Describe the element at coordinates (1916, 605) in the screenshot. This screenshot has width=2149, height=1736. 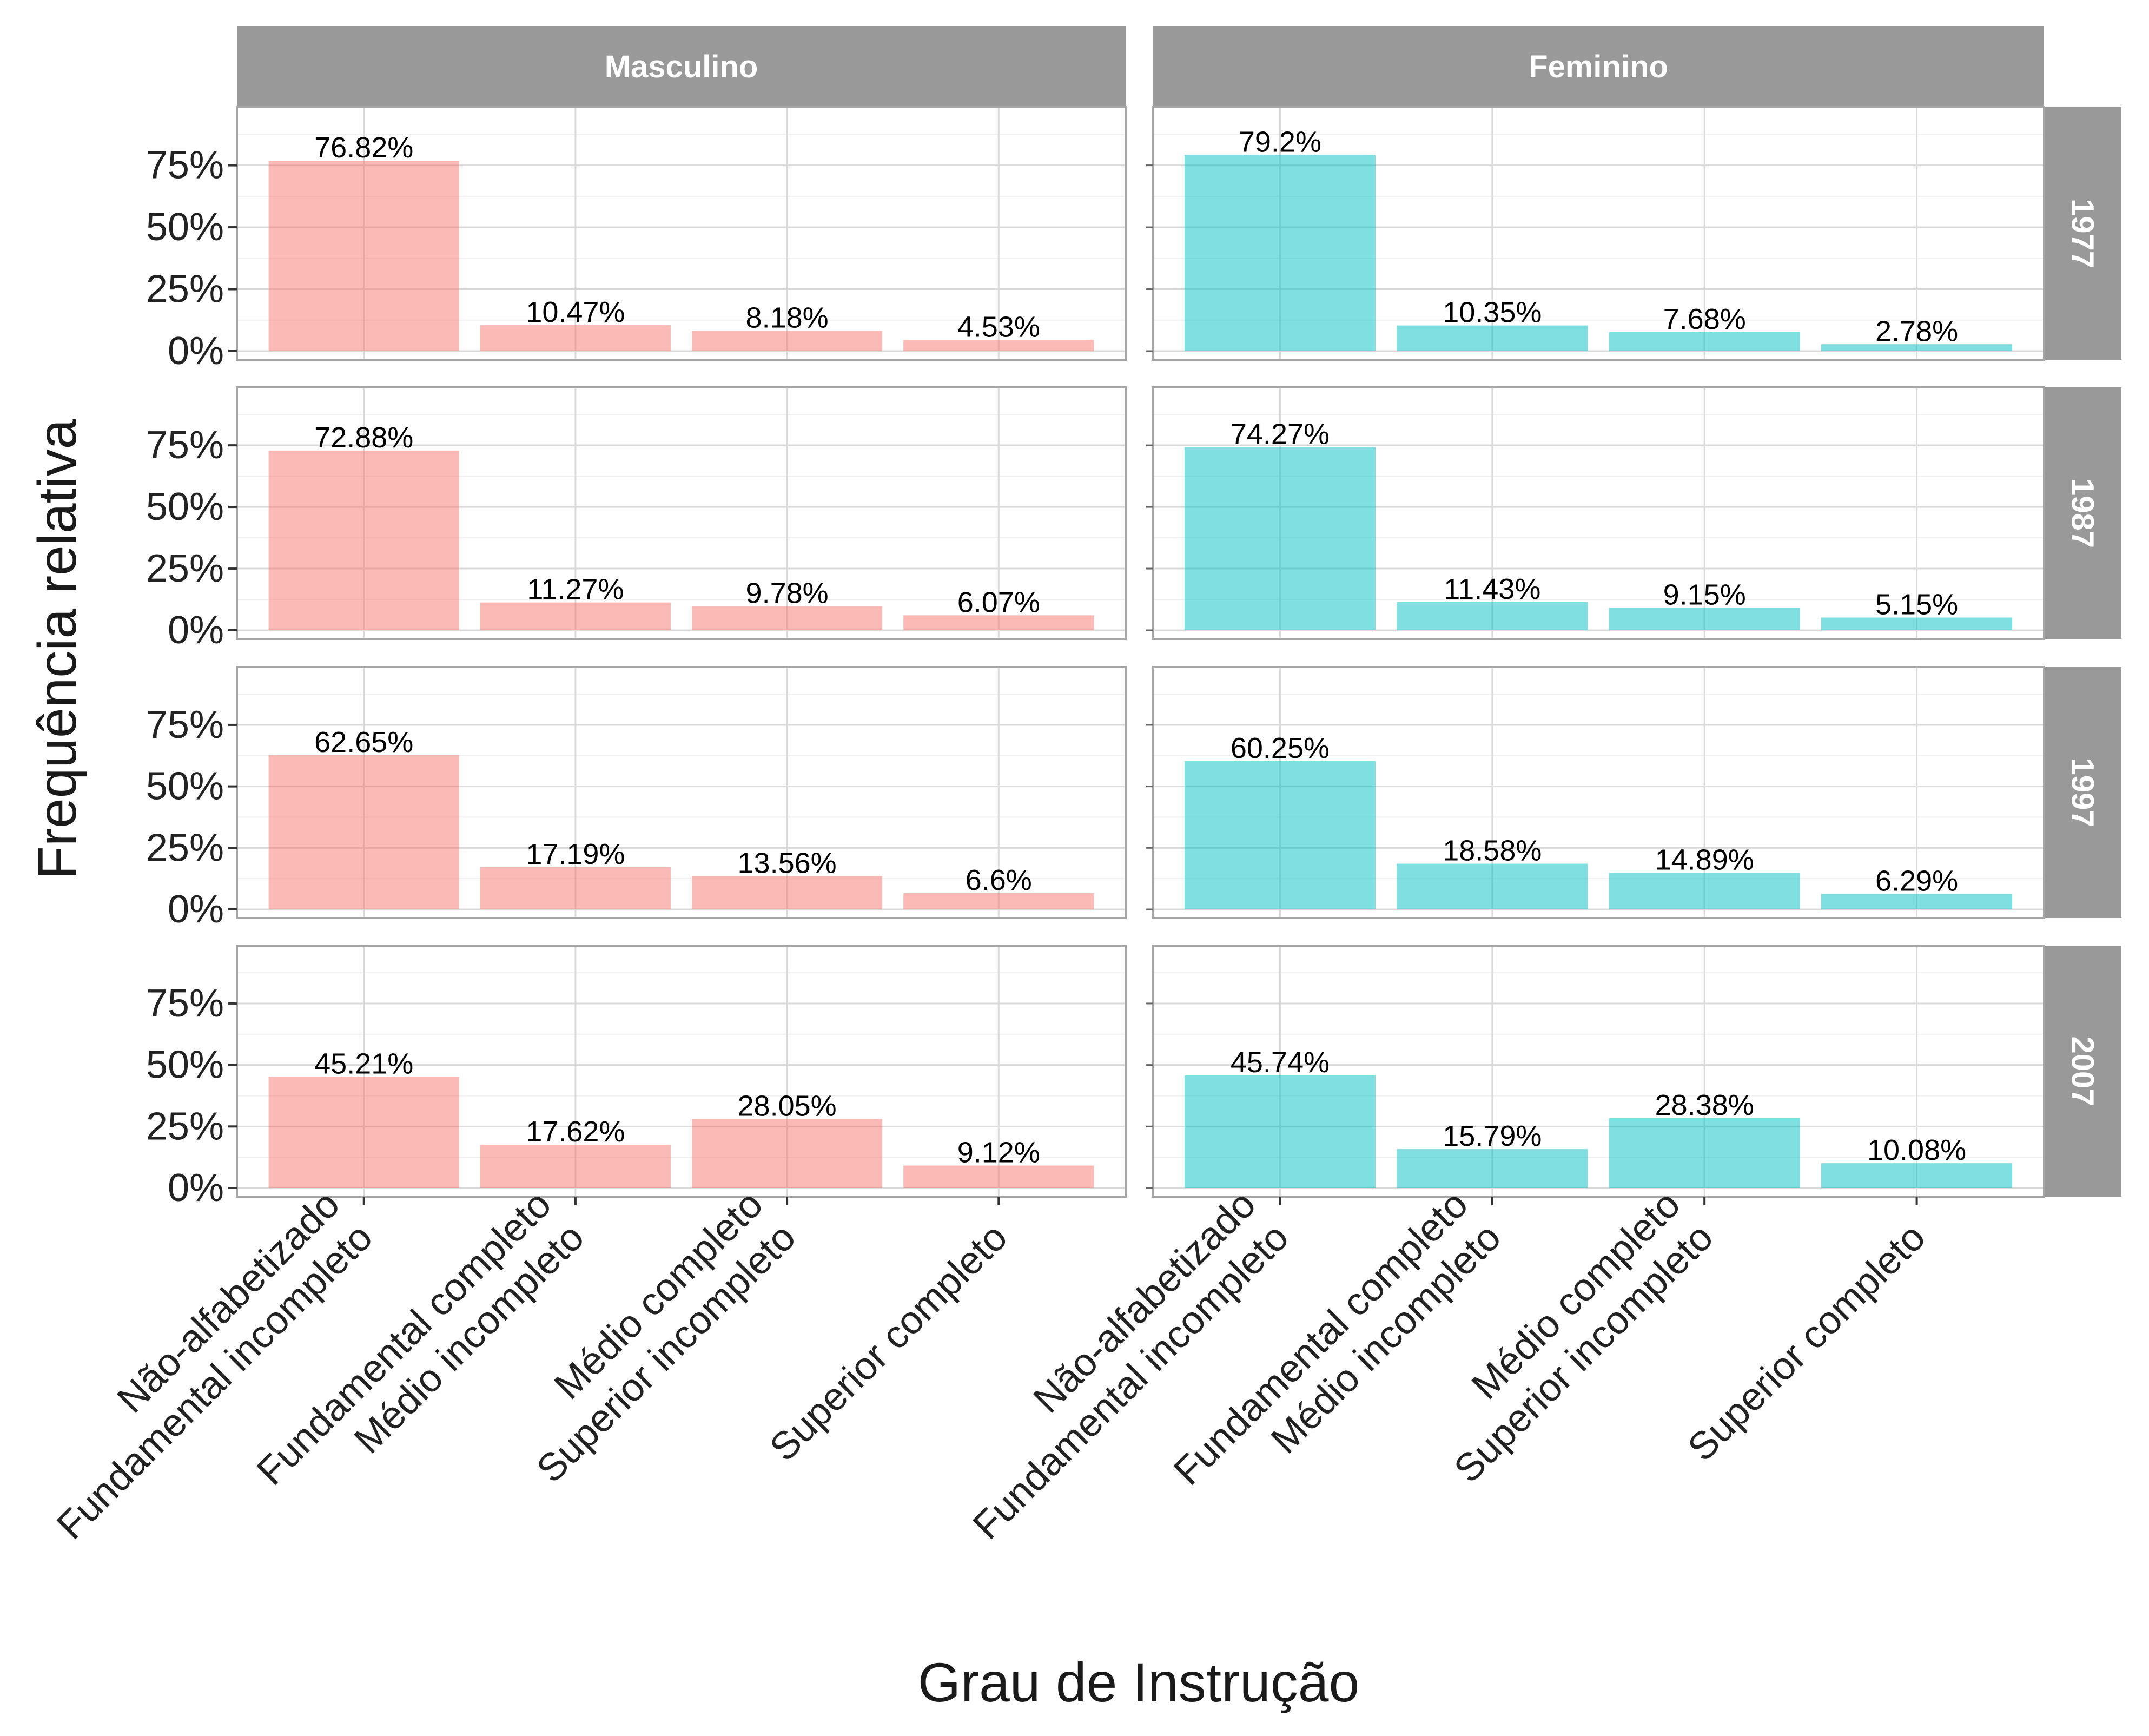
I see `bar-value-label: 5.15%` at that location.